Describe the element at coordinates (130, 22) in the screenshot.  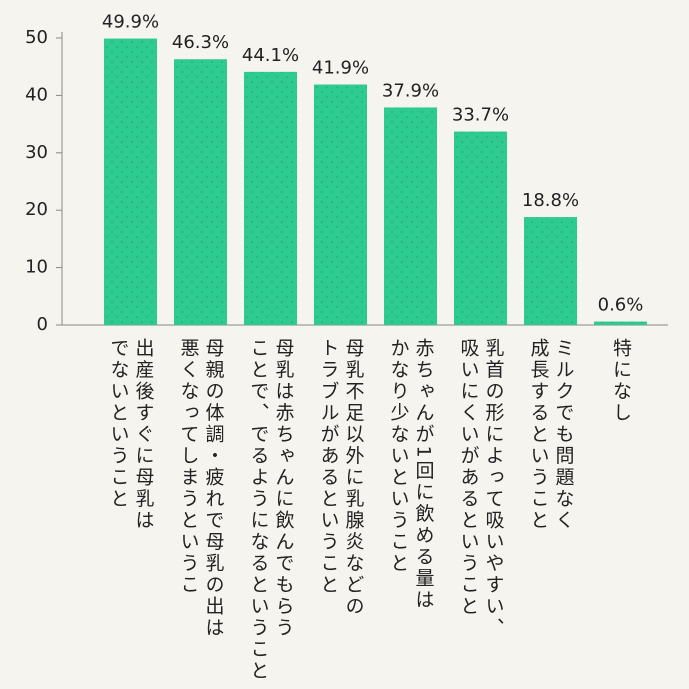
I see `value-label: 49.9%` at that location.